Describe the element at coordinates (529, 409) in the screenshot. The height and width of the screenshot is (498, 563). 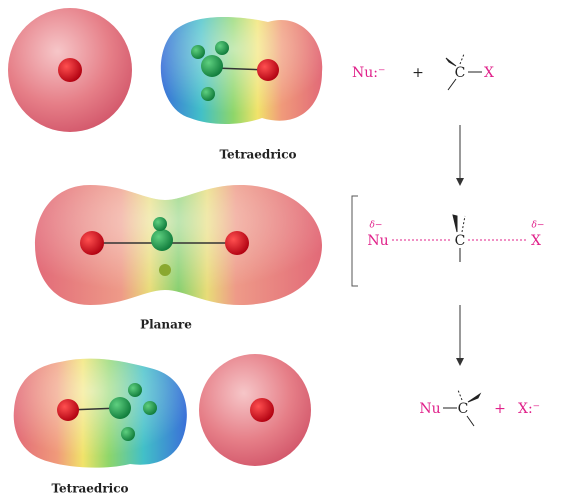
I see `leaving-group: X:⁻` at that location.